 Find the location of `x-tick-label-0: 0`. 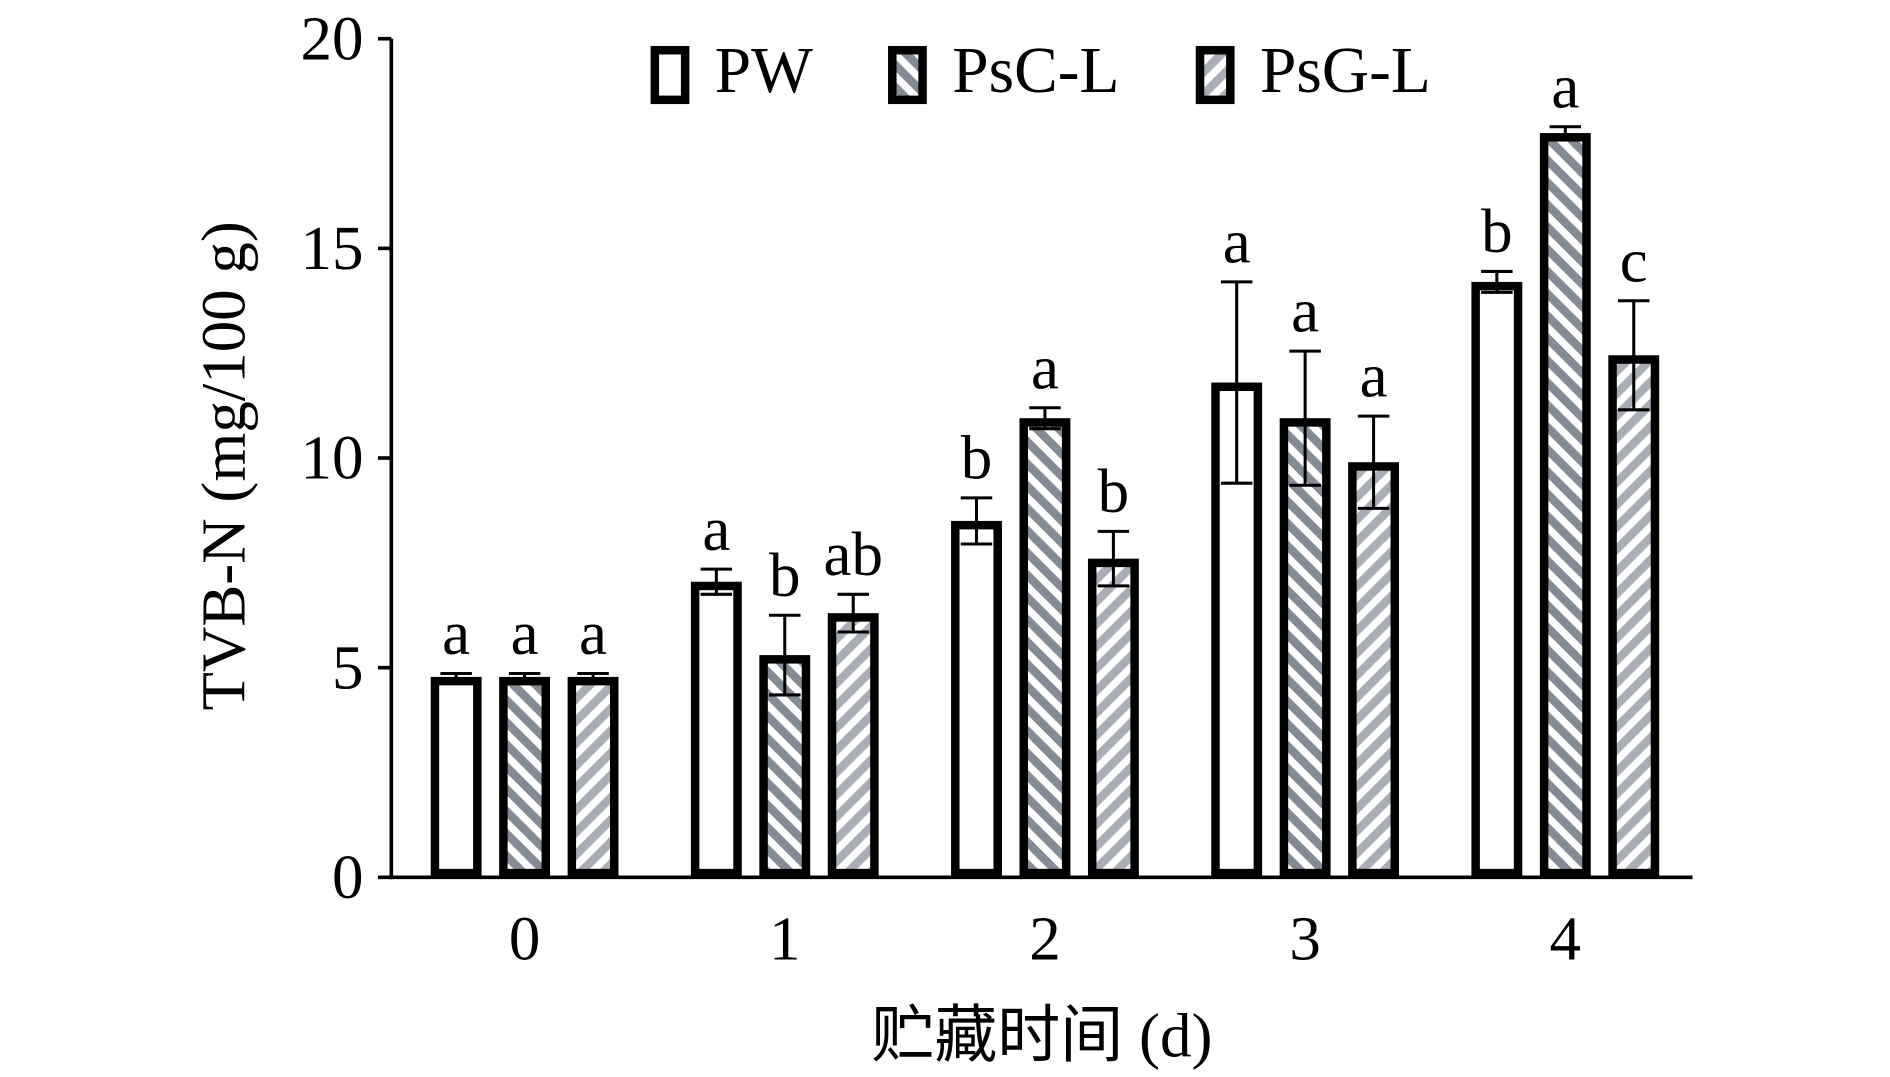

x-tick-label-0: 0 is located at coordinates (525, 939).